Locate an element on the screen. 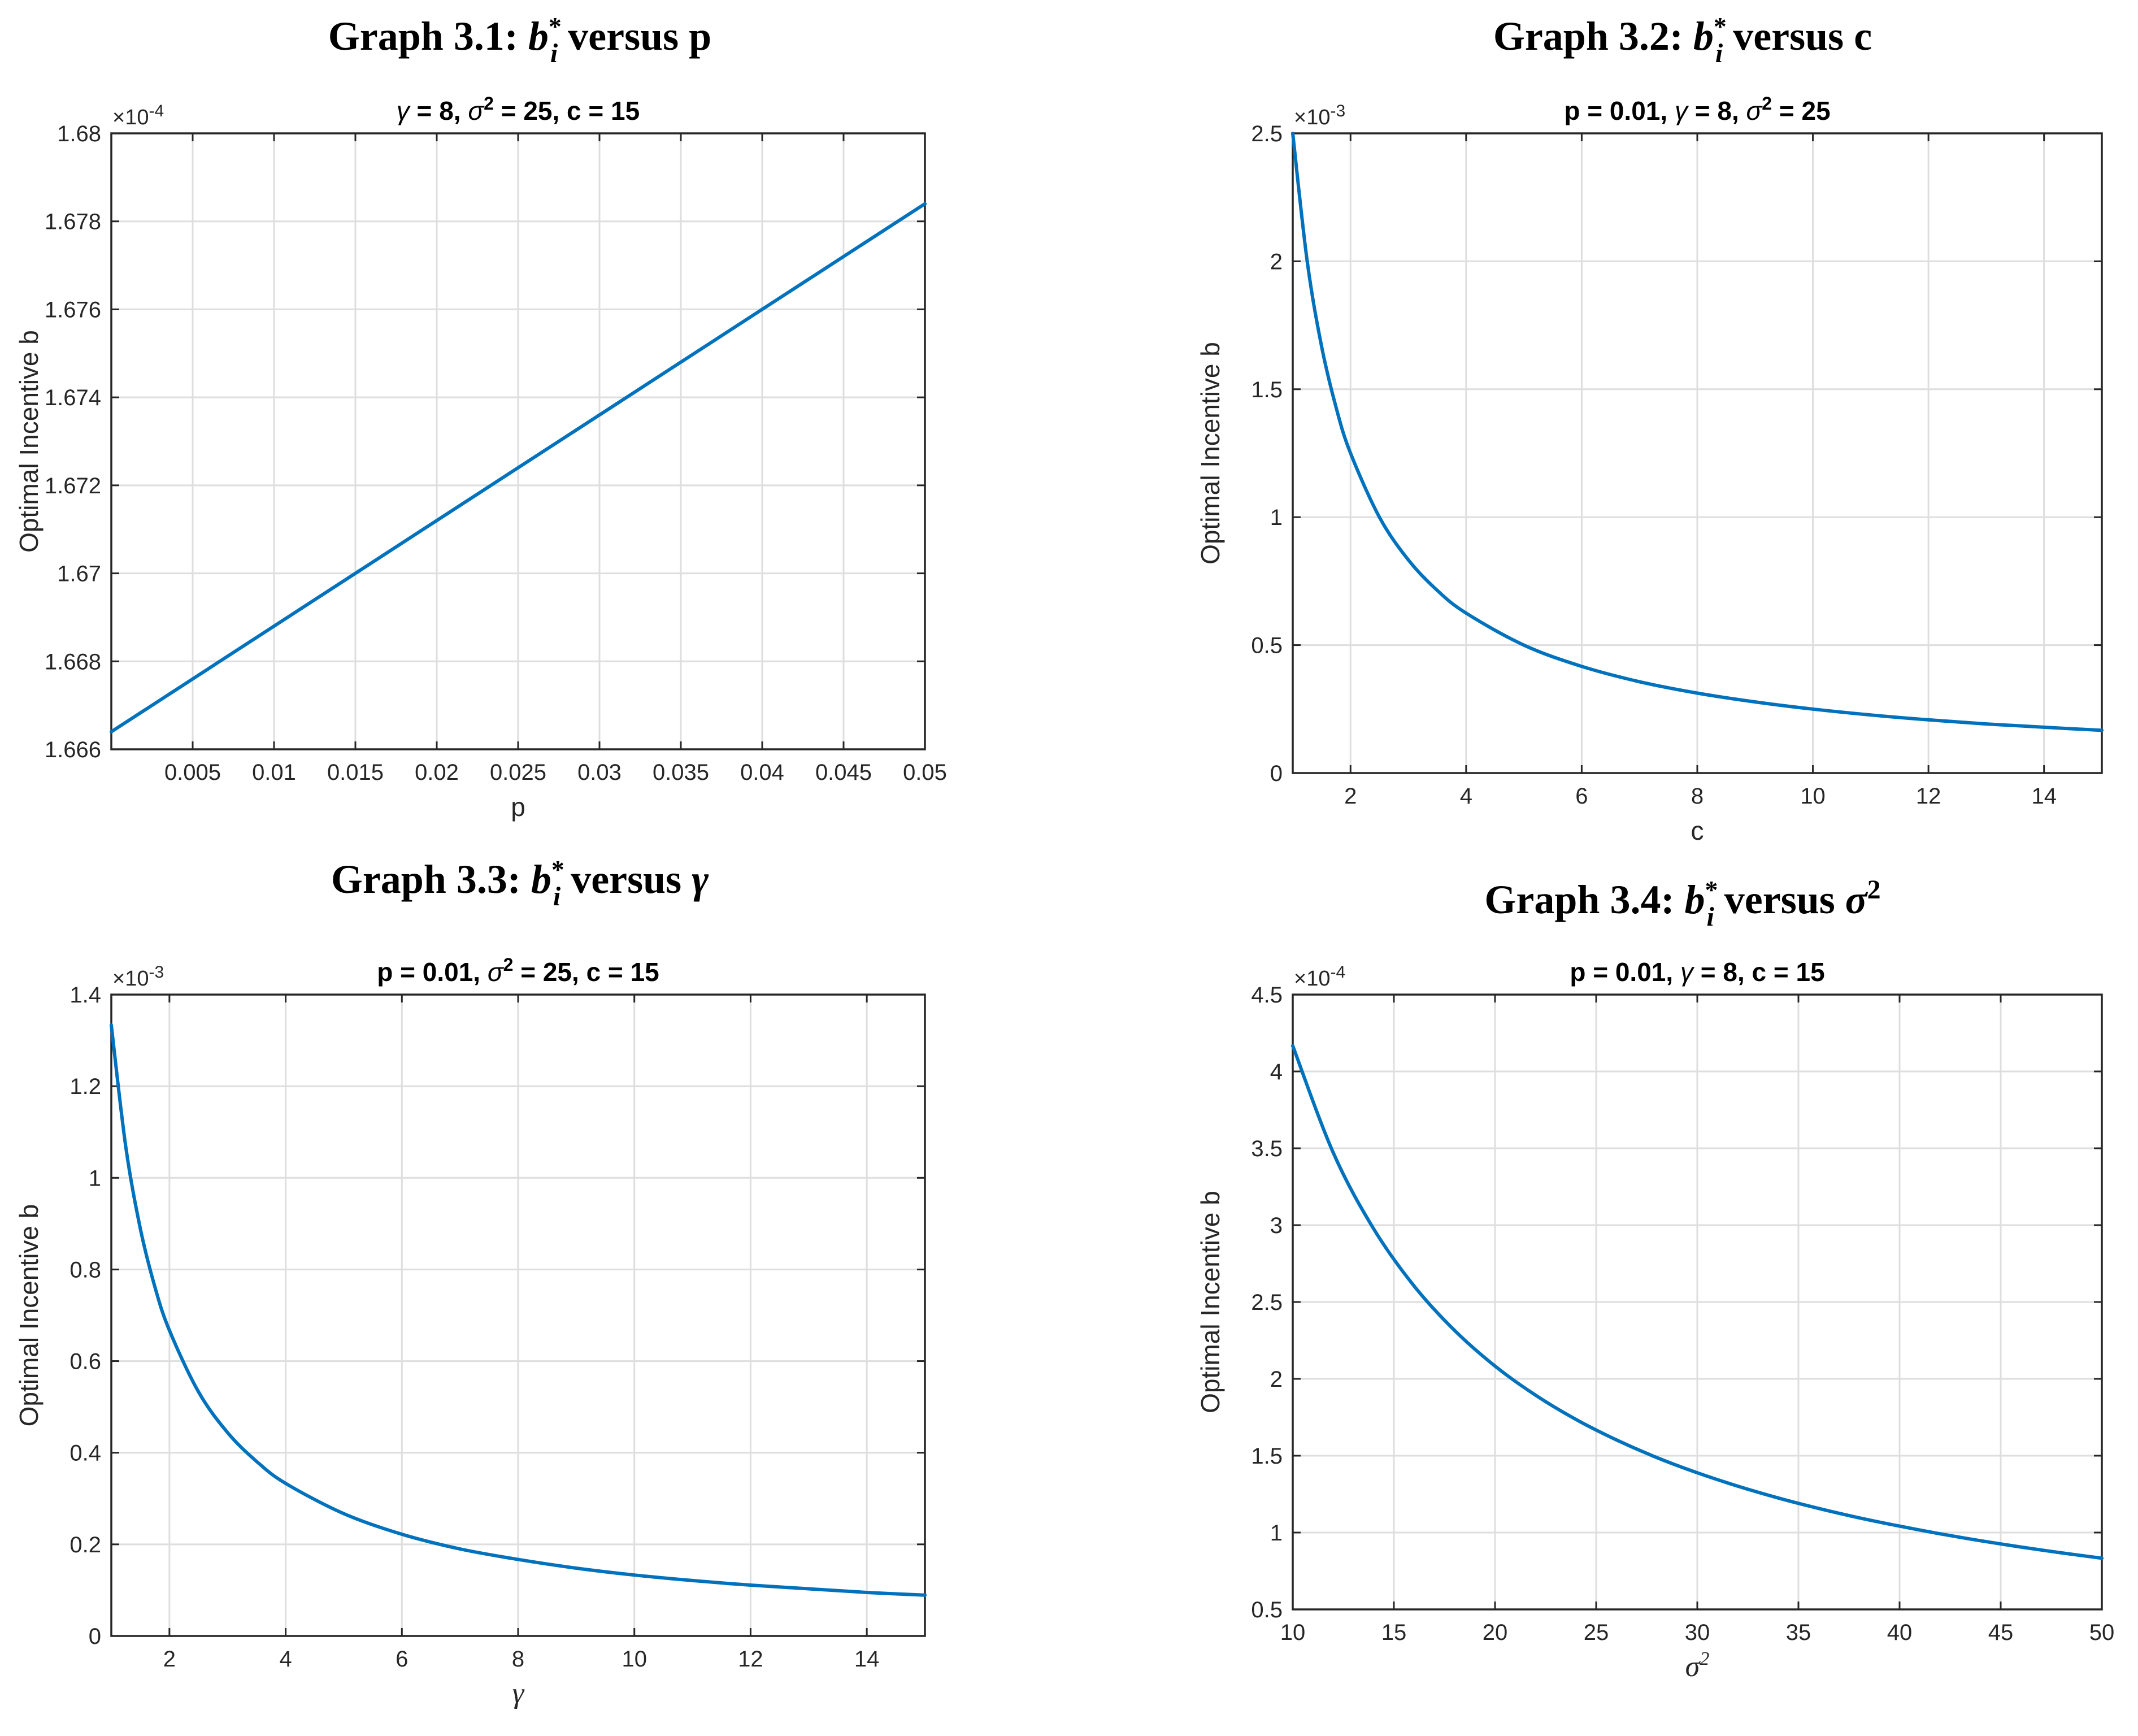 This screenshot has width=2138, height=1736. chart1-ylabel: Optimal Incentive b is located at coordinates (29, 441).